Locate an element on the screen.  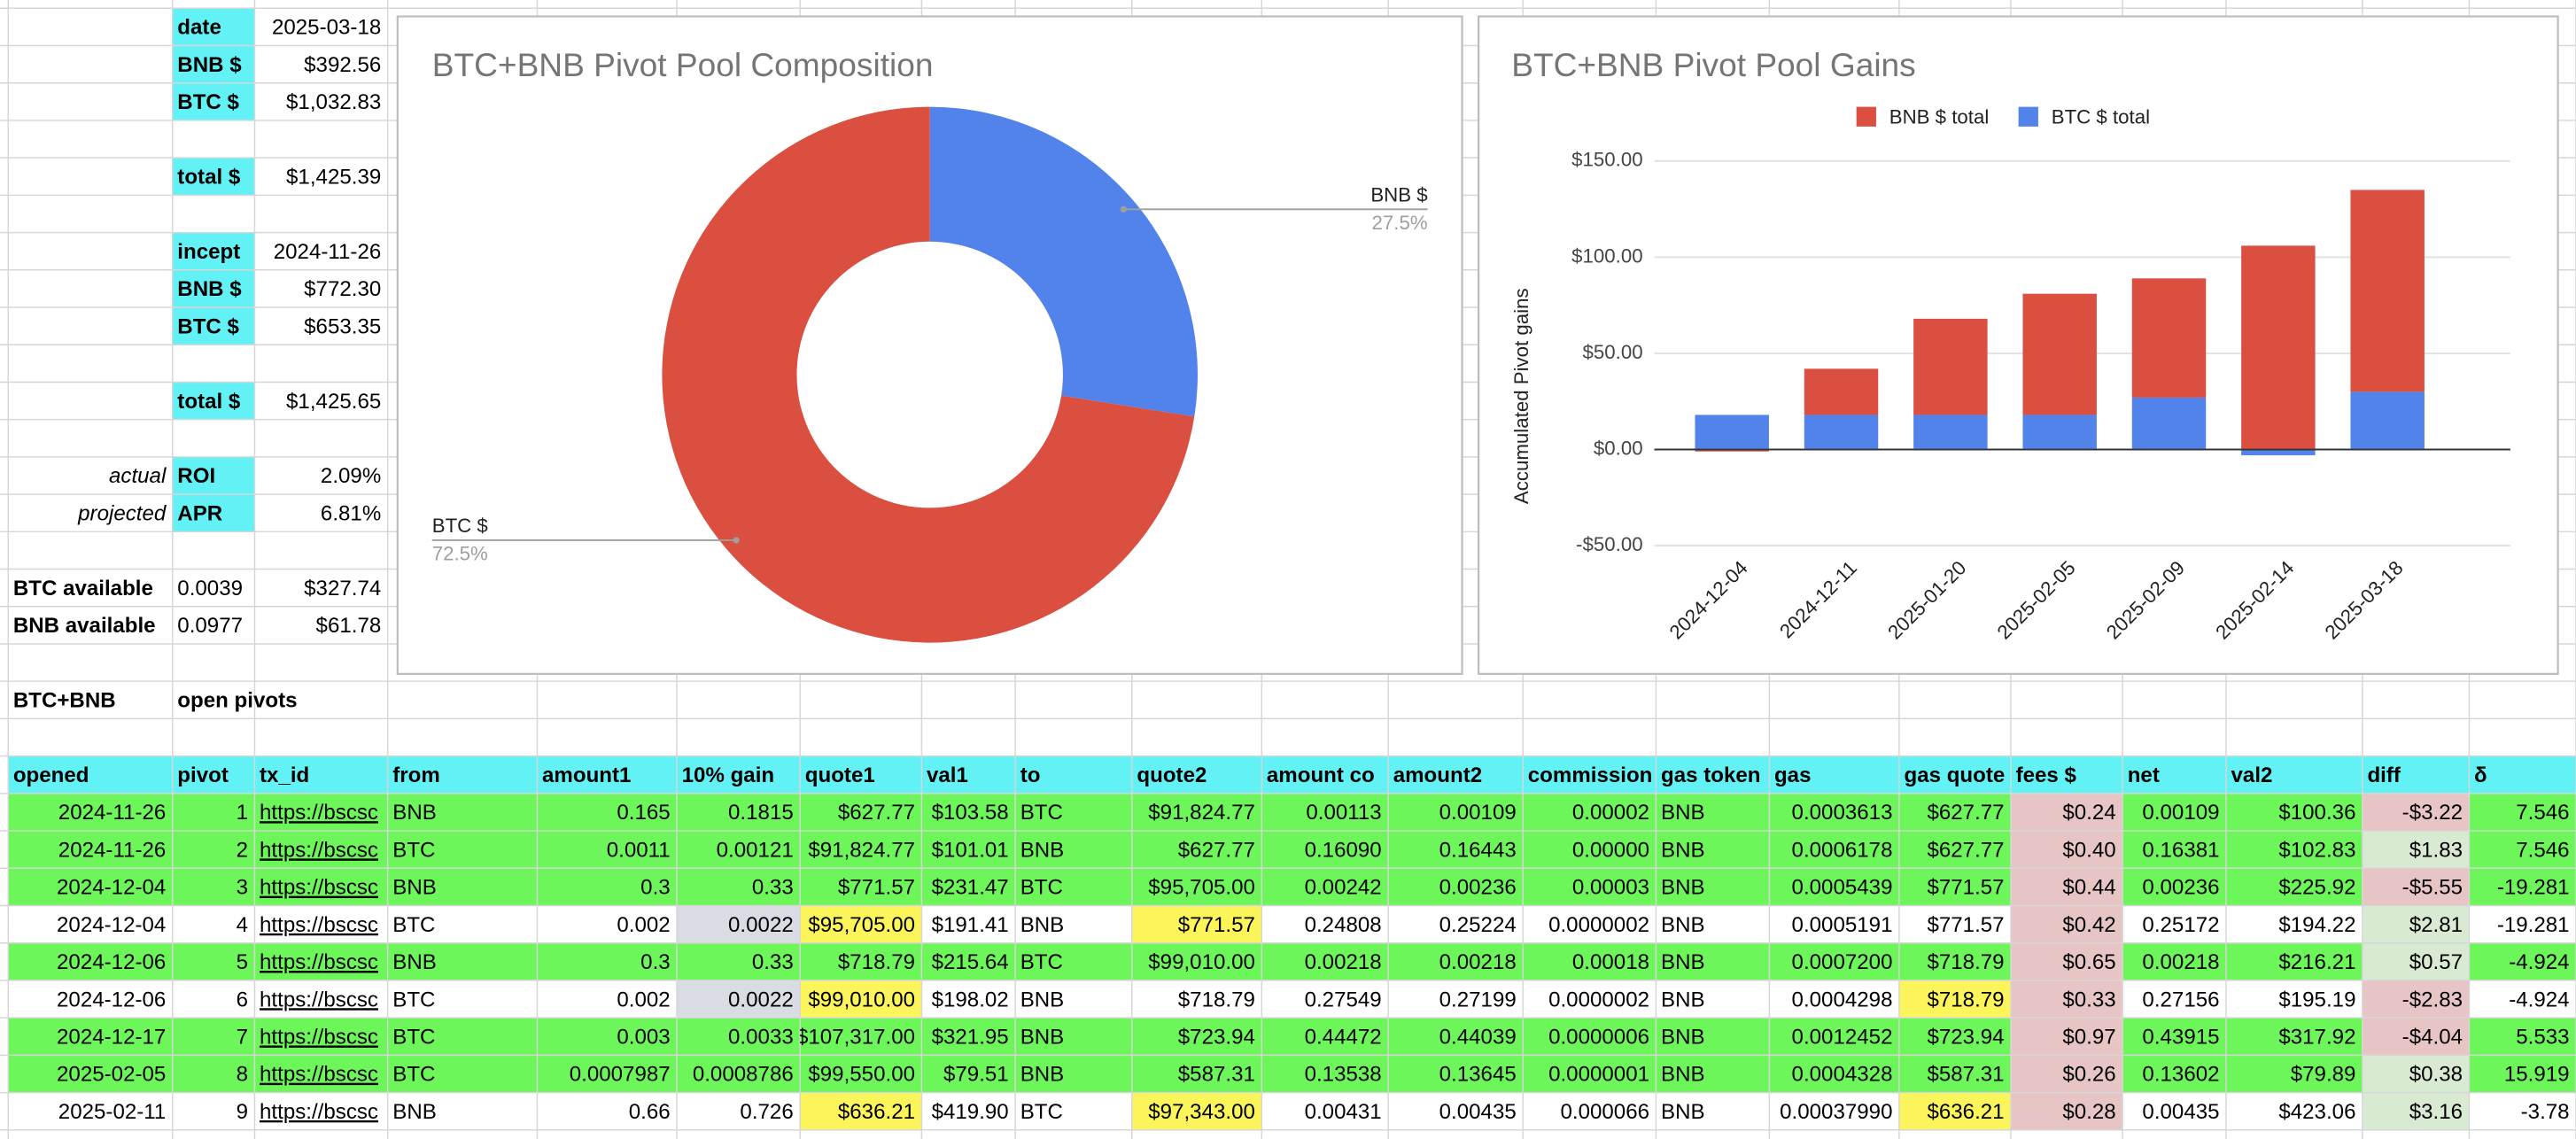
cell: $1,425.65 is located at coordinates (333, 402).